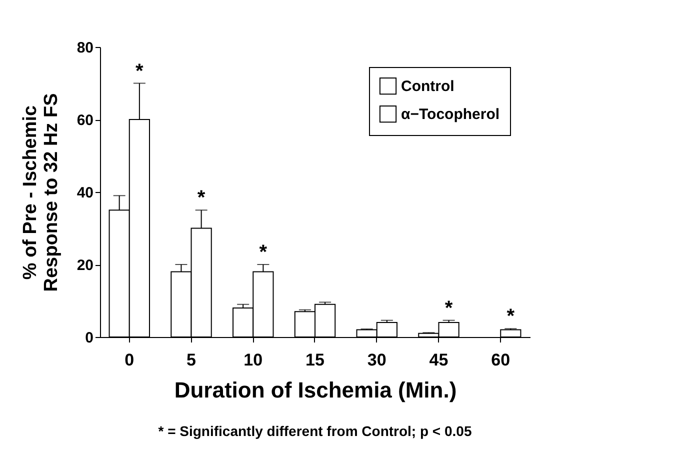 The height and width of the screenshot is (465, 676). I want to click on x-tick-label: 30, so click(376, 360).